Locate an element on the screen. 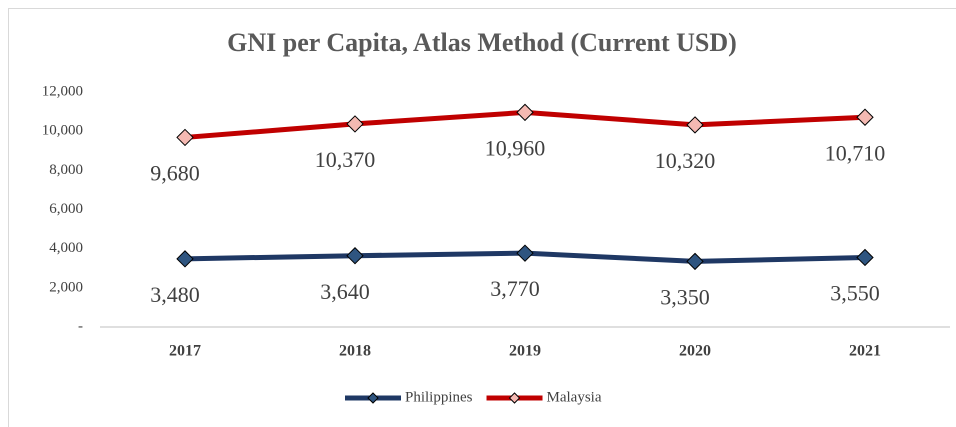  y-tick-label: 8,000 is located at coordinates (66, 170).